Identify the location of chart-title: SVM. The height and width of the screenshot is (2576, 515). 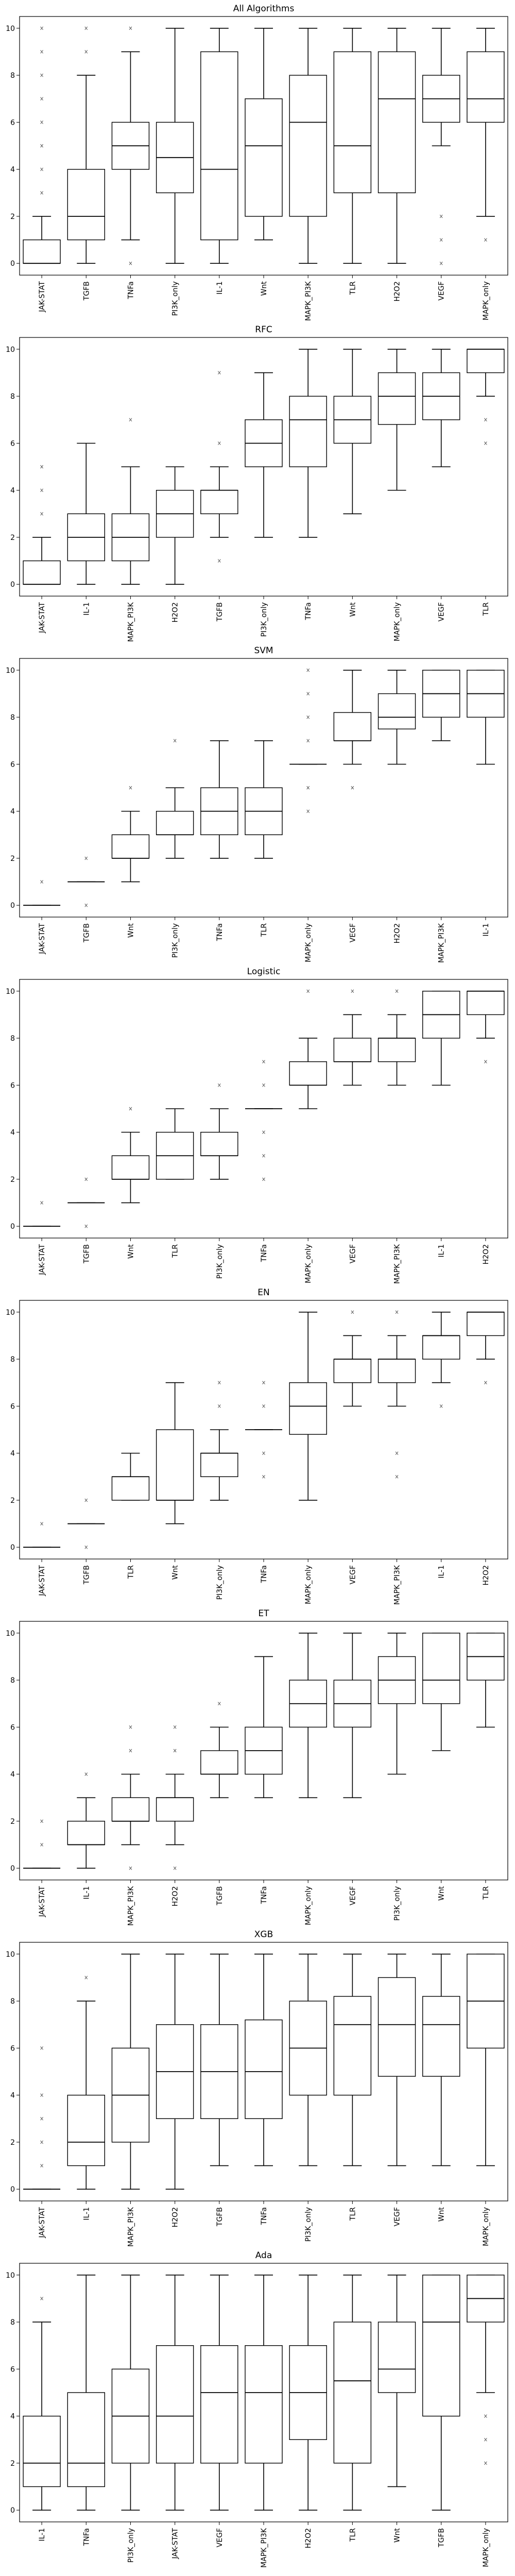
(263, 651).